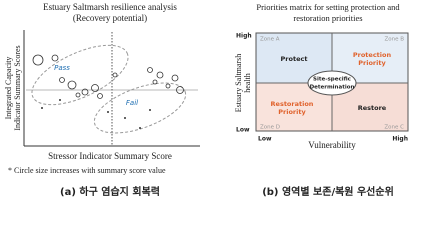 This screenshot has width=429, height=240. What do you see at coordinates (327, 18) in the screenshot?
I see `title: restoration priorities` at bounding box center [327, 18].